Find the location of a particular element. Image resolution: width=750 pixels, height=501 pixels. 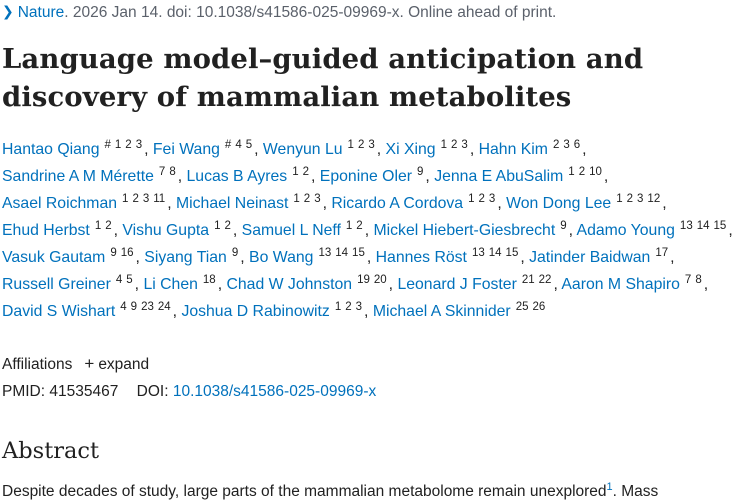

author-name-link: Samuel L Neff is located at coordinates (291, 230).